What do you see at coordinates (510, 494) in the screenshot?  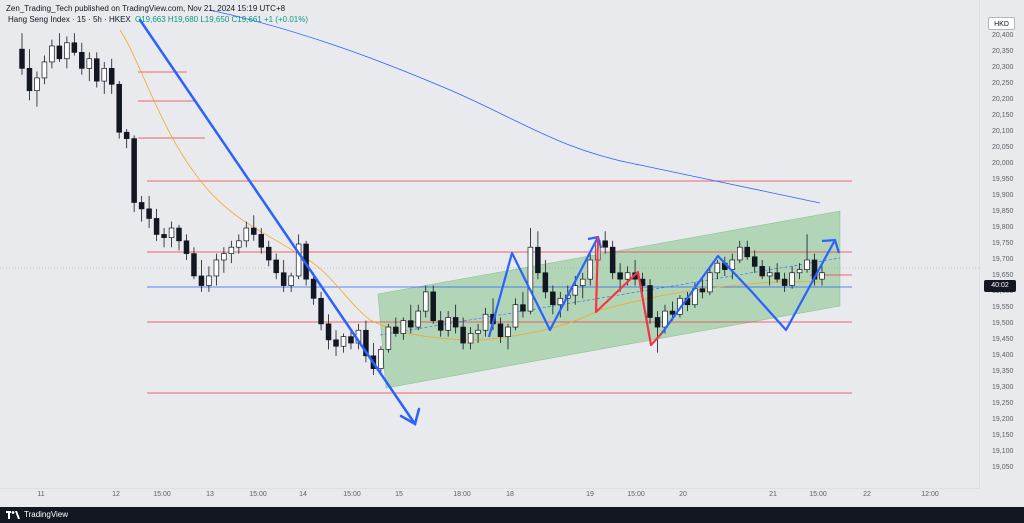 I see `time-tick: 18` at bounding box center [510, 494].